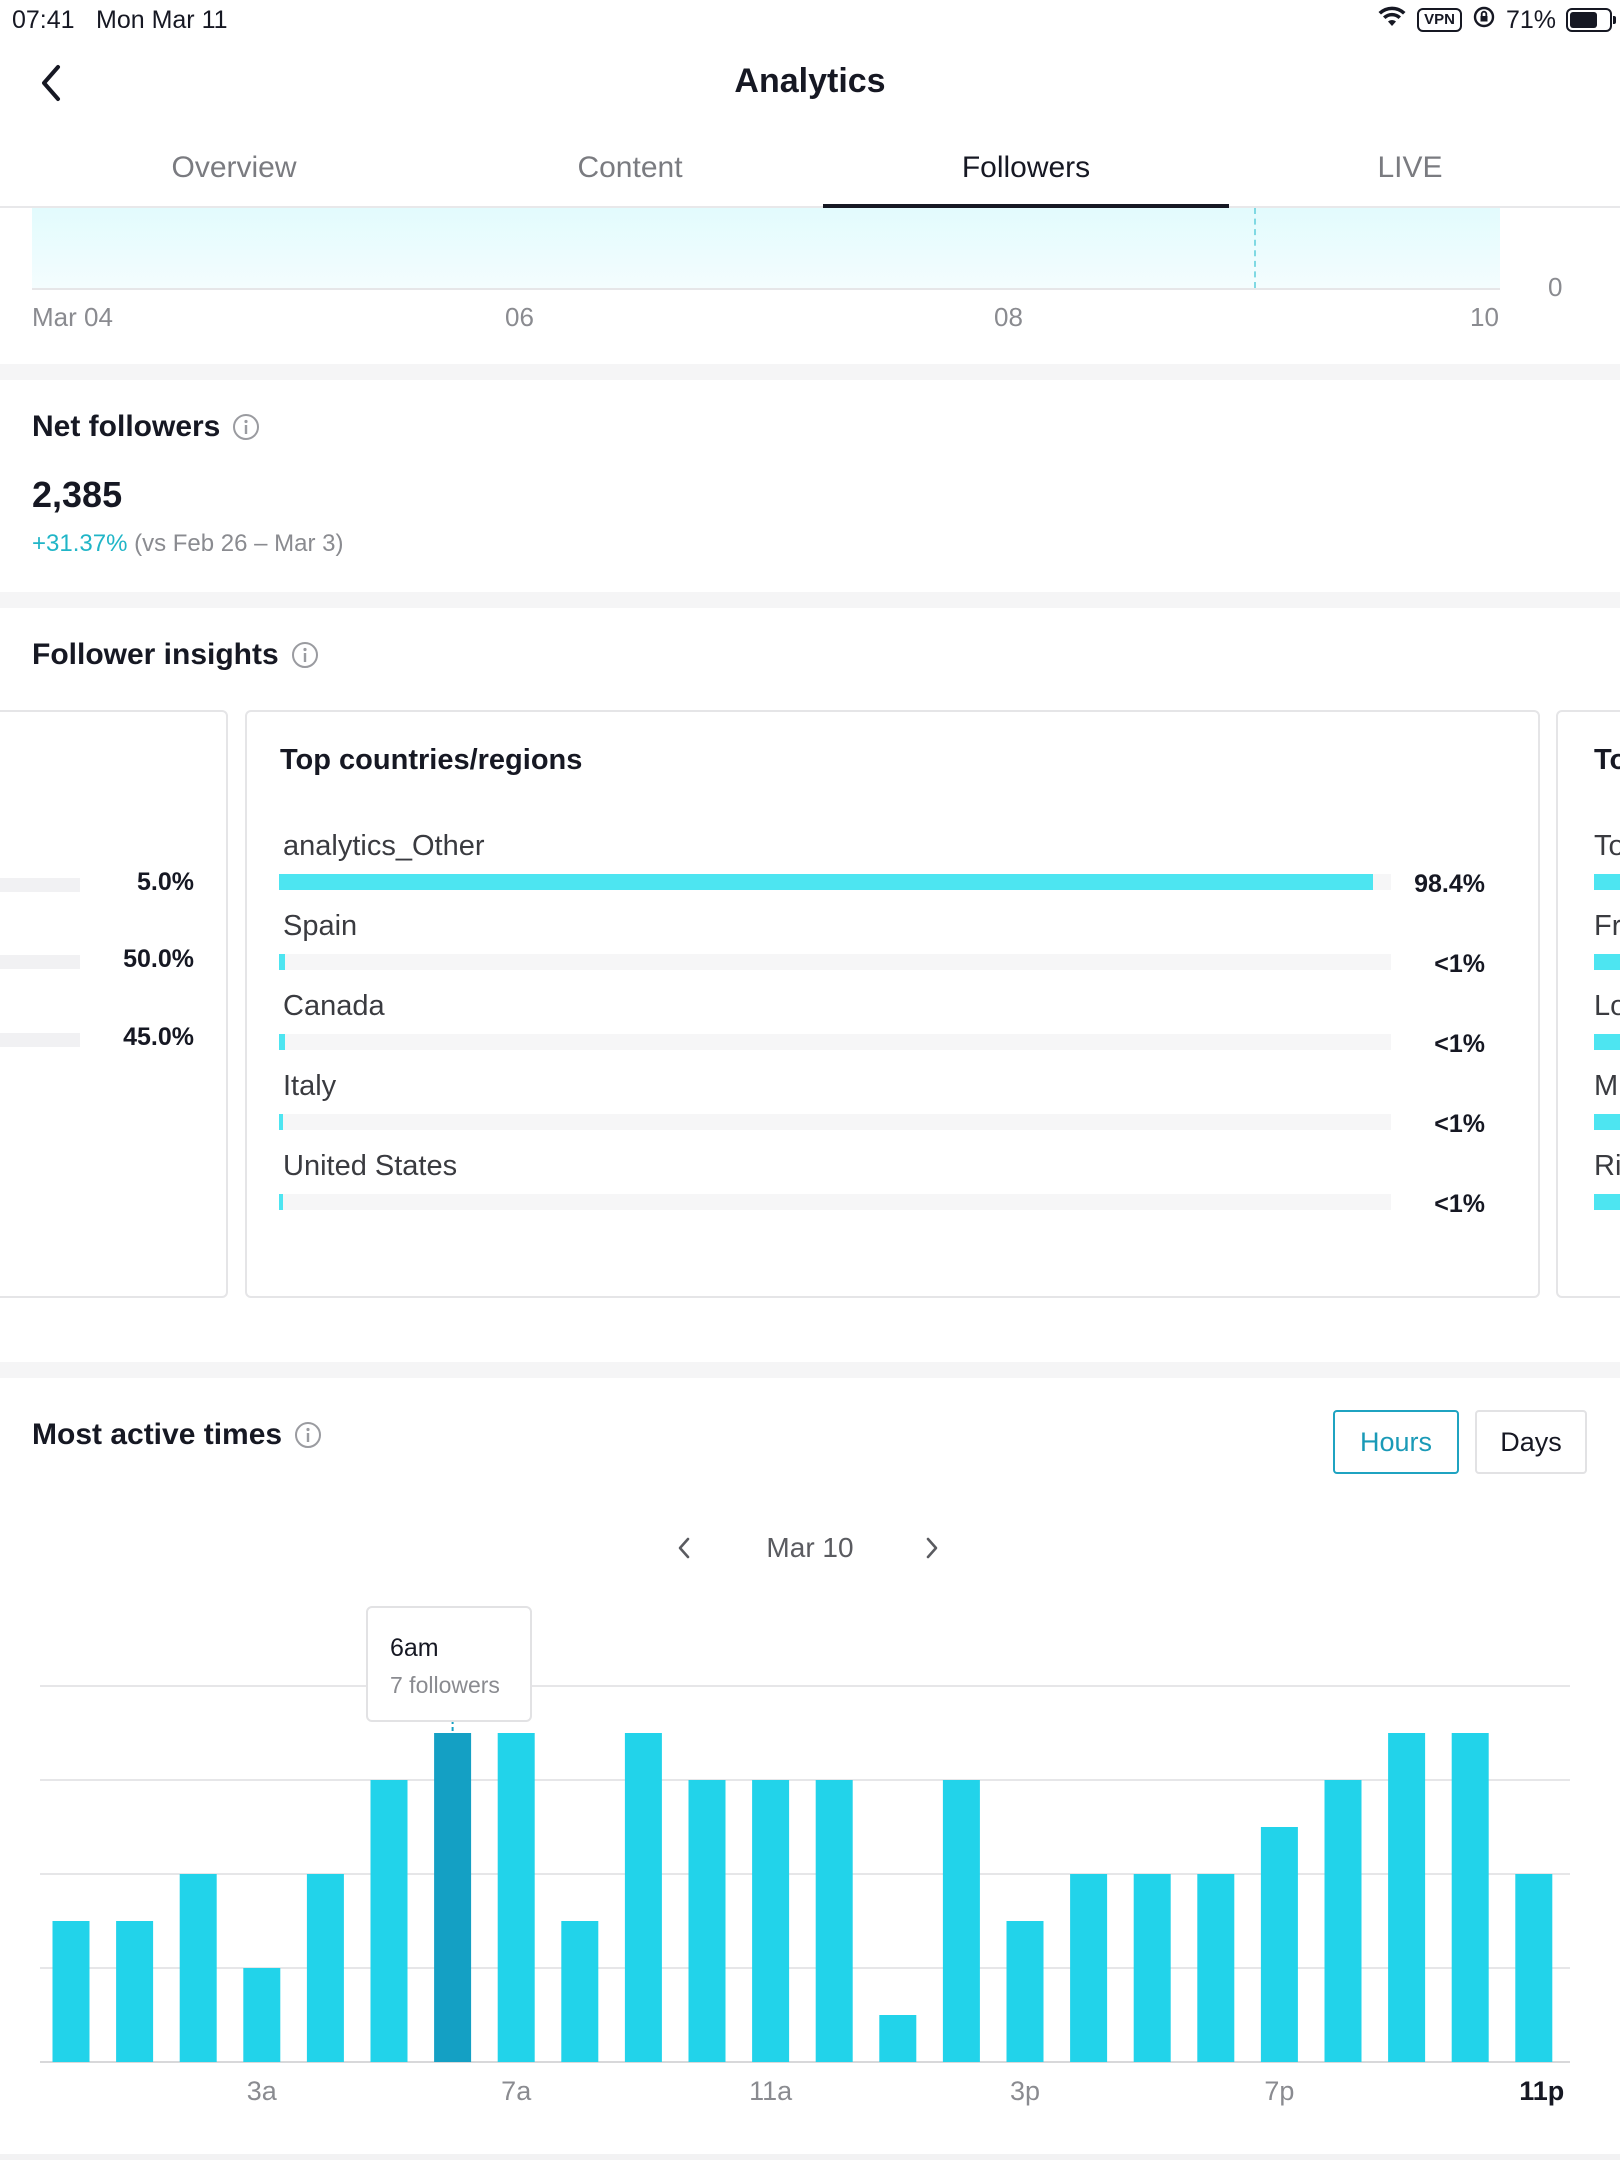 The width and height of the screenshot is (1620, 2160). What do you see at coordinates (894, 950) in the screenshot?
I see `country-row: Spain <1%` at bounding box center [894, 950].